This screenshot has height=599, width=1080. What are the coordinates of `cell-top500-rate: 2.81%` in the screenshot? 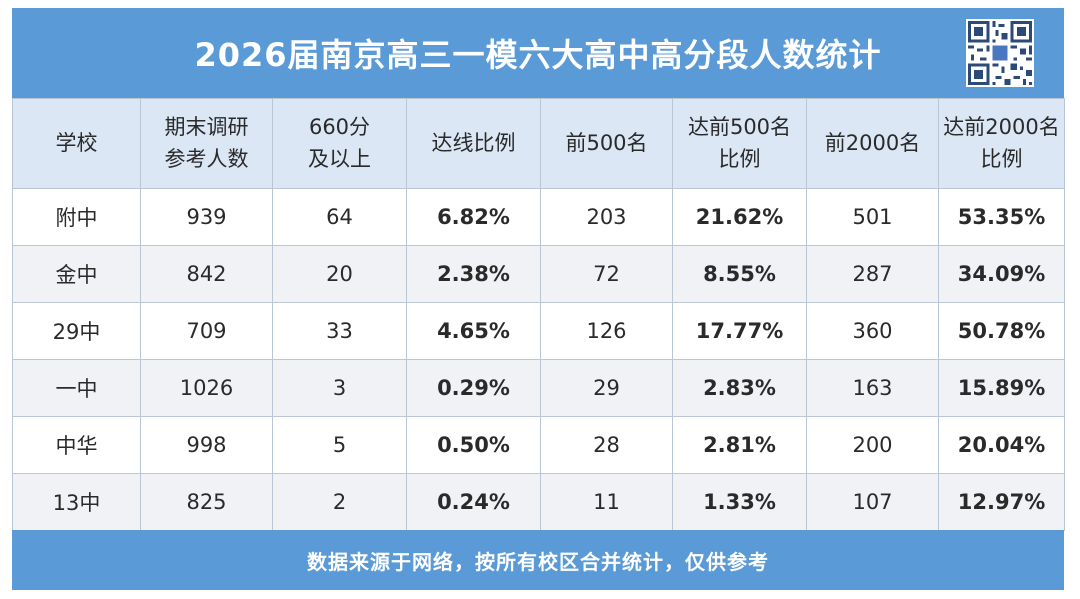 It's located at (739, 445).